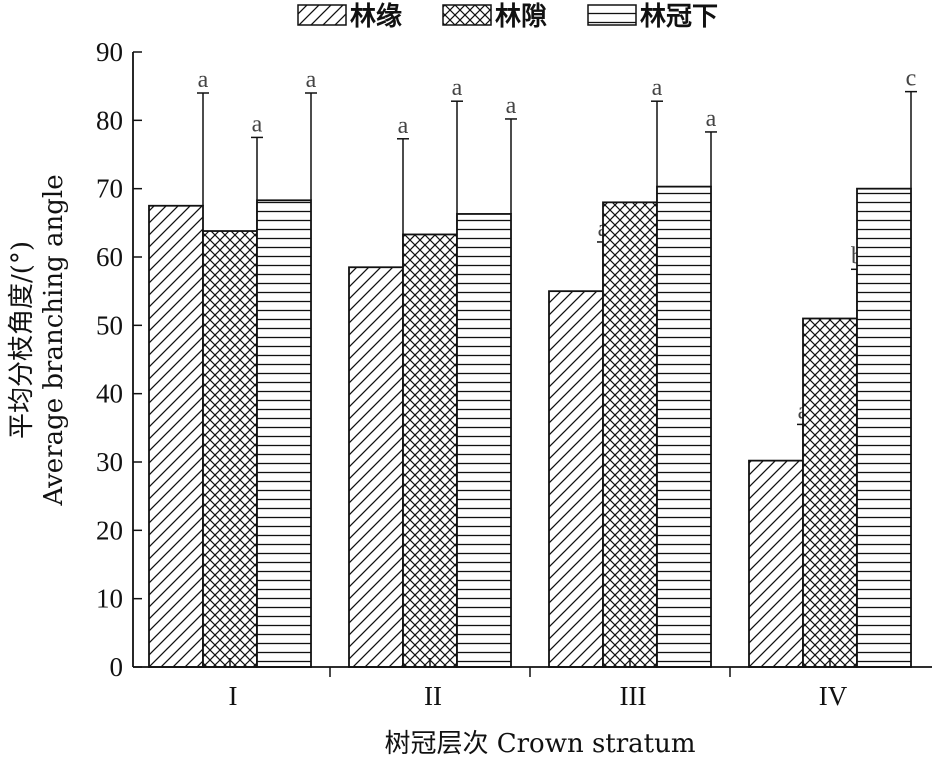  What do you see at coordinates (467, 15) in the screenshot?
I see `legend-swatch-crosshatch` at bounding box center [467, 15].